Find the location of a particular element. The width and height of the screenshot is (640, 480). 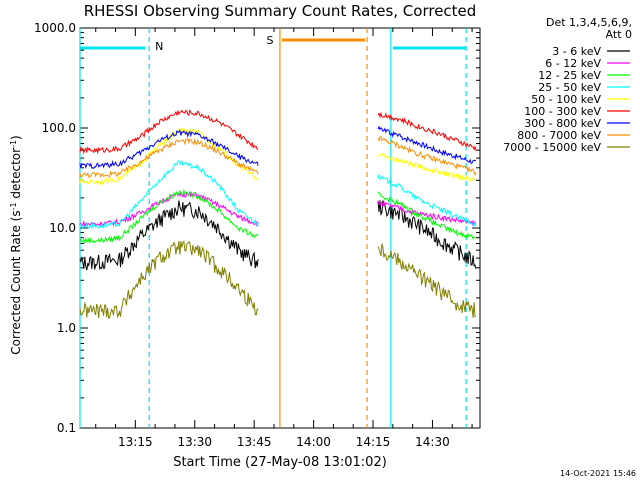

x-tick-label: 14:15 is located at coordinates (373, 442).